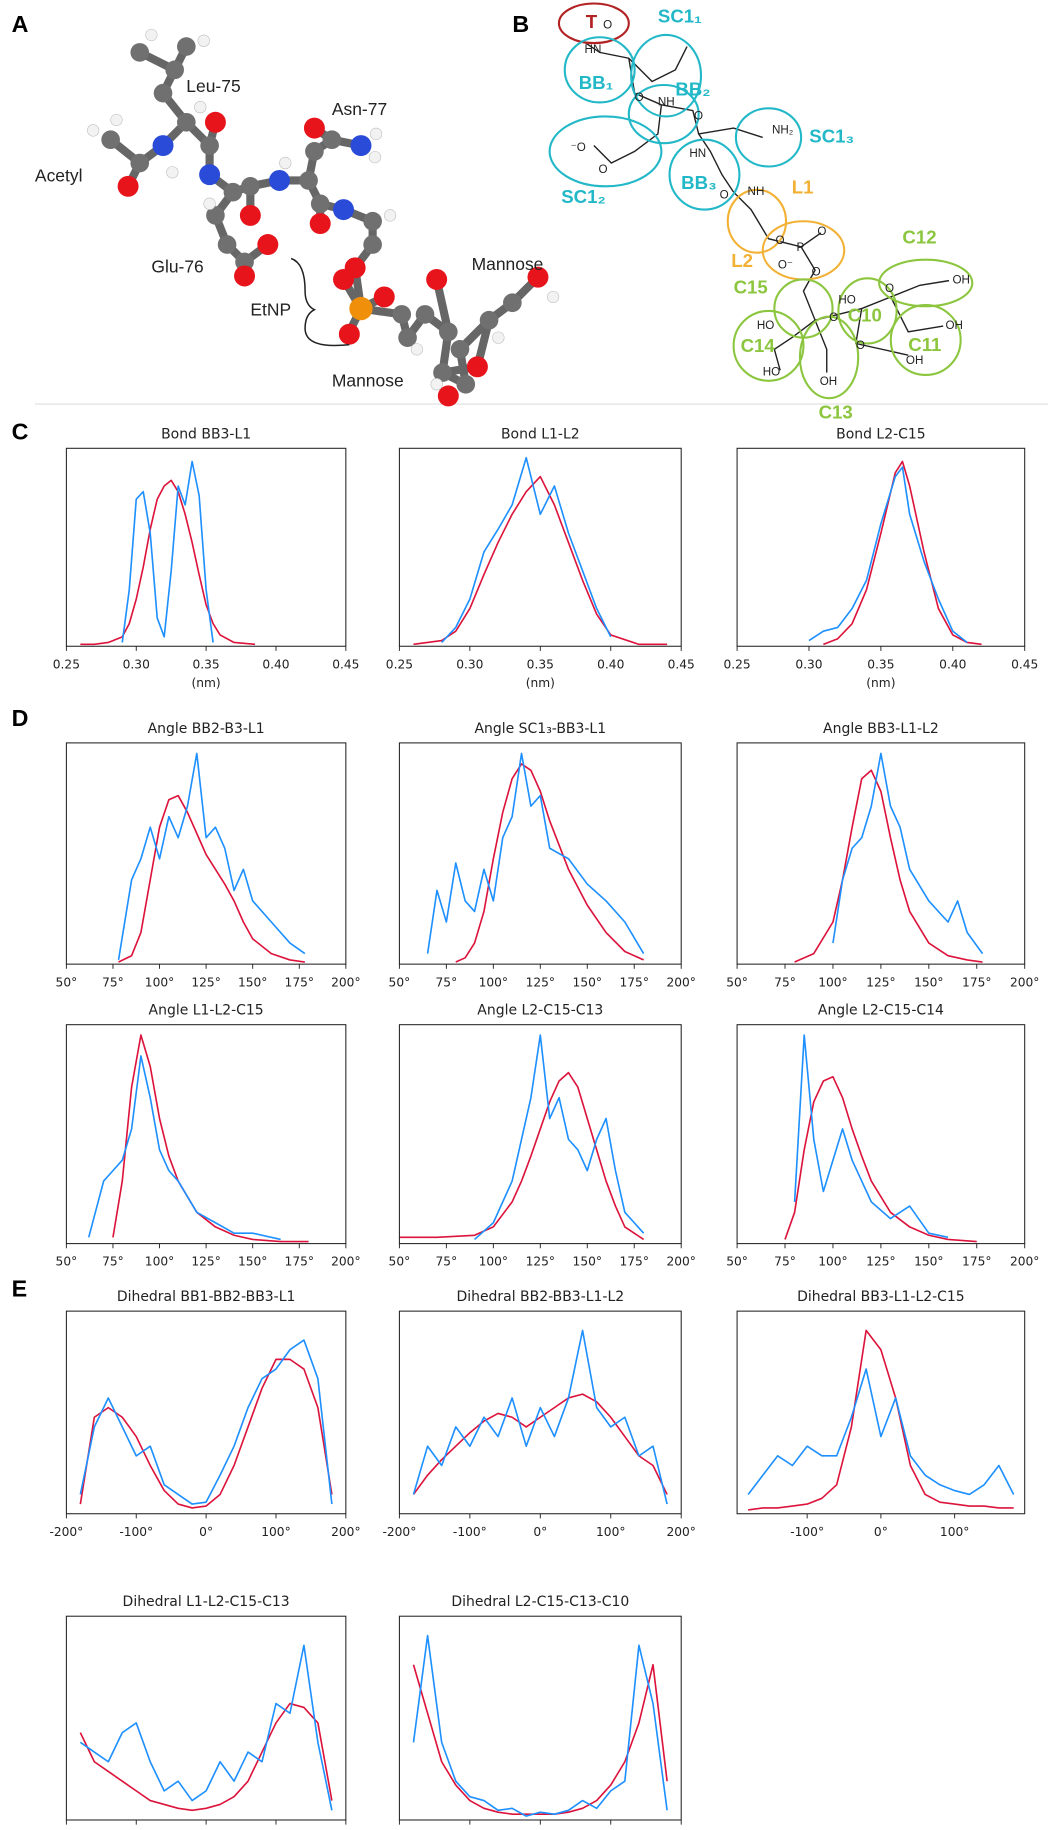  Describe the element at coordinates (66, 1532) in the screenshot. I see `x-tick-label: -200°` at that location.